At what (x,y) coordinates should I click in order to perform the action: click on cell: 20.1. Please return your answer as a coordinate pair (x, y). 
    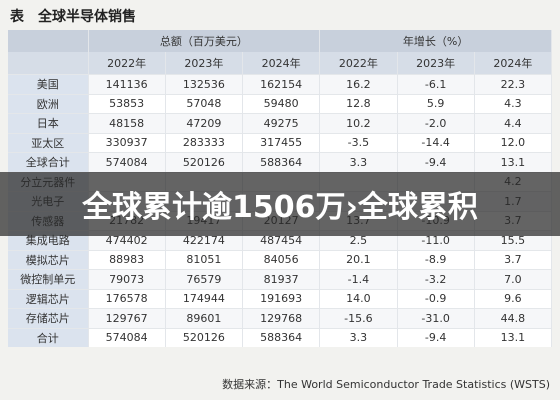
    Looking at the image, I should click on (358, 259).